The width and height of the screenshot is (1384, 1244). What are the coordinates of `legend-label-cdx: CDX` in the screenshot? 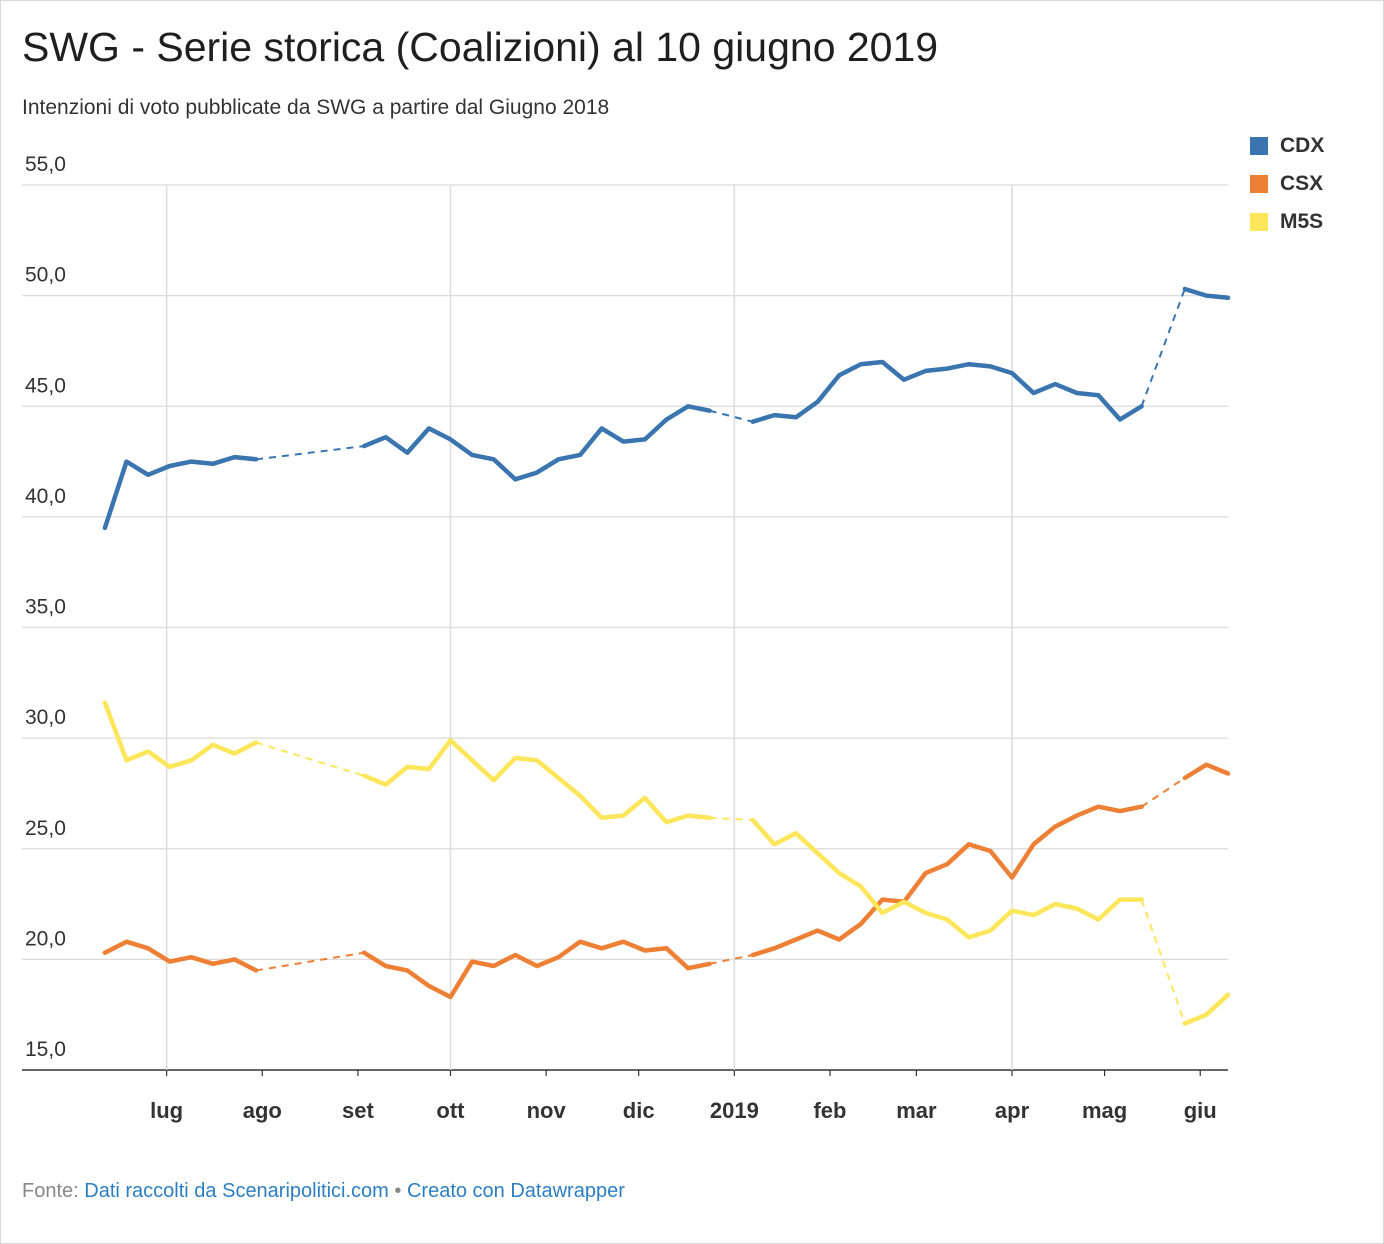 It's located at (1302, 145).